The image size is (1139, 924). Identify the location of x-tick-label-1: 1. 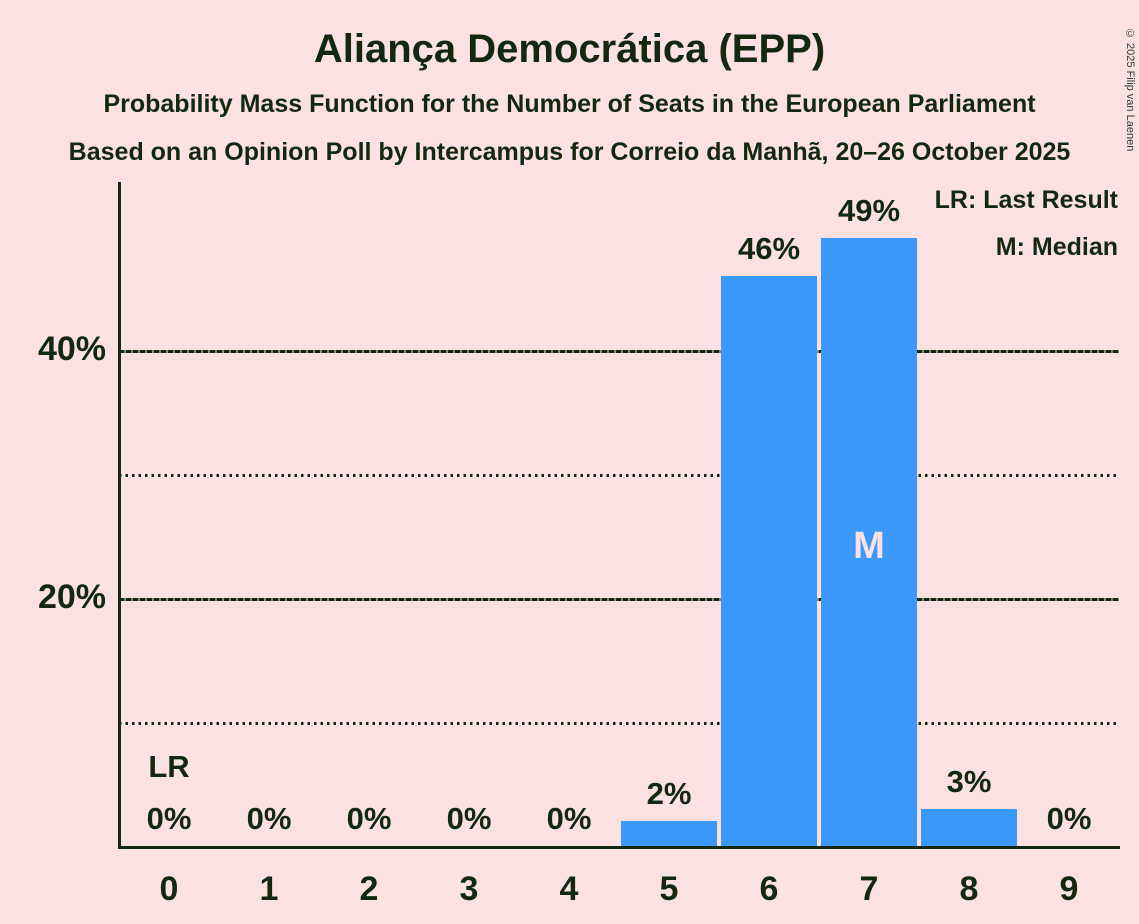
(269, 889).